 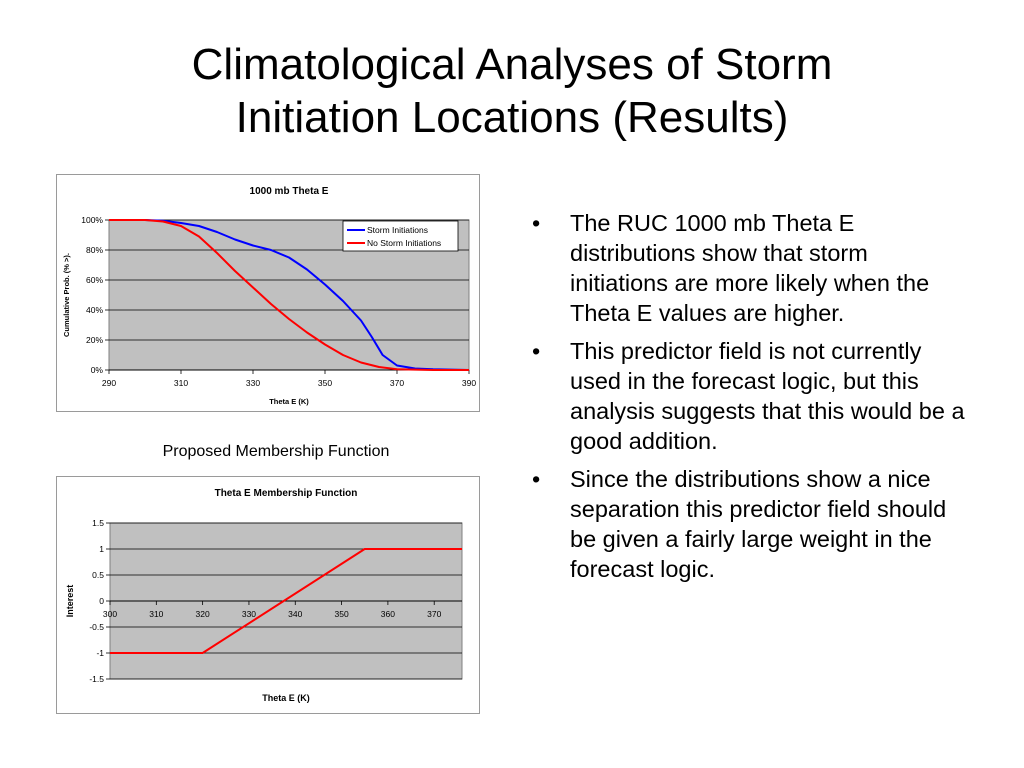 I want to click on y-tick-label: 1.5, so click(x=98, y=523).